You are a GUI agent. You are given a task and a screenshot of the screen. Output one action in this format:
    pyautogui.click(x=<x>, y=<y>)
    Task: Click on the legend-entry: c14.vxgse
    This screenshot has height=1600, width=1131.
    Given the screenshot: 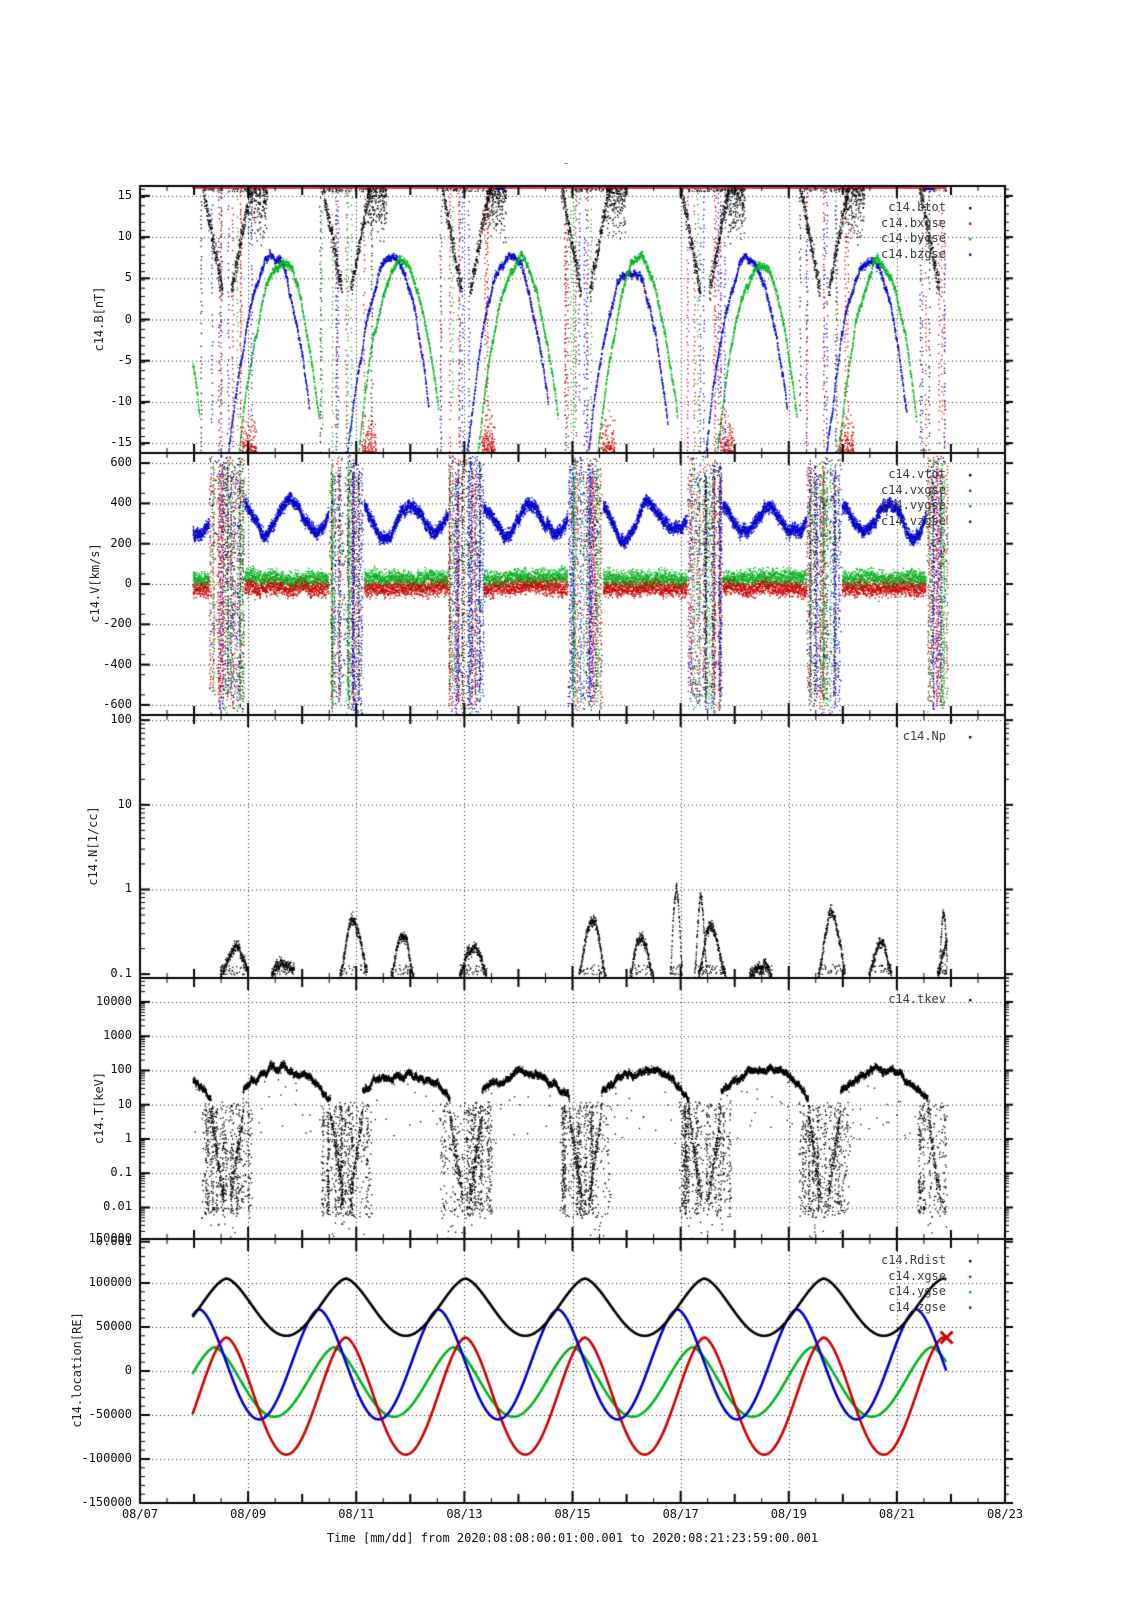 What is the action you would take?
    pyautogui.click(x=913, y=489)
    